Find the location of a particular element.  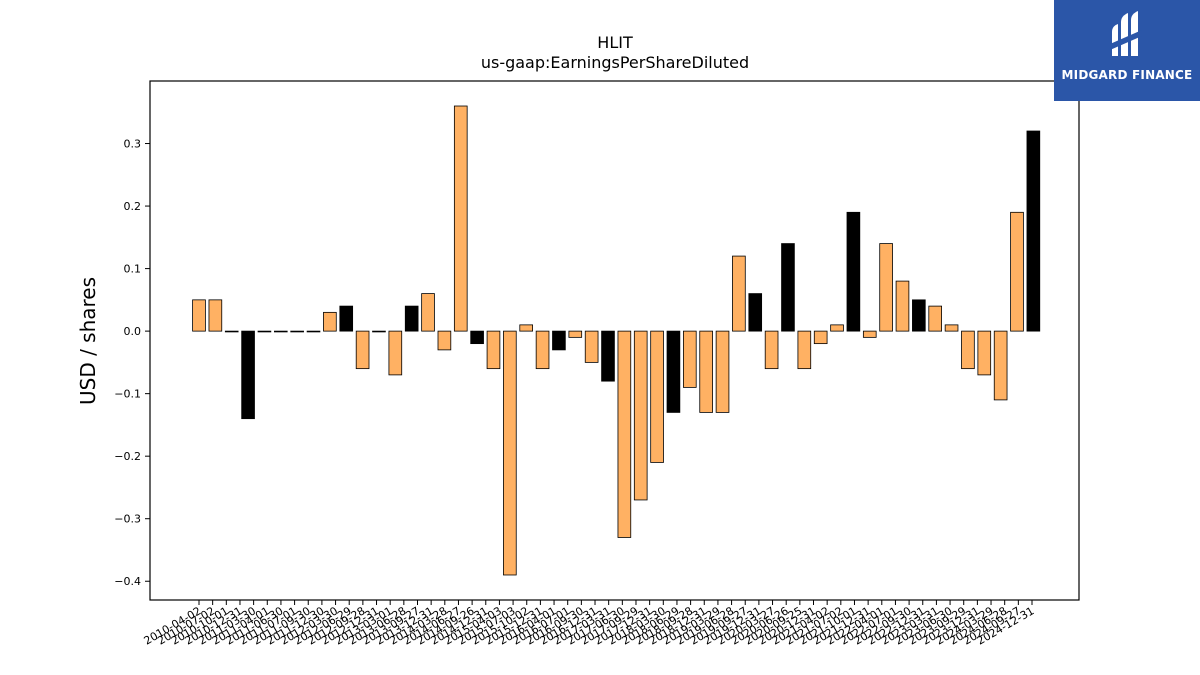

chart-title: HLIT is located at coordinates (615, 42).